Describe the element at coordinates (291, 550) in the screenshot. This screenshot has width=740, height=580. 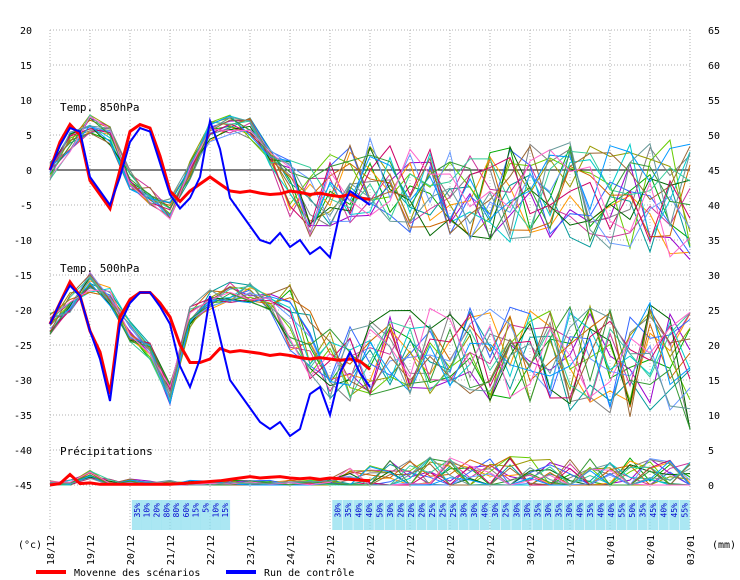
I see `x-tick-label: 24/12` at that location.